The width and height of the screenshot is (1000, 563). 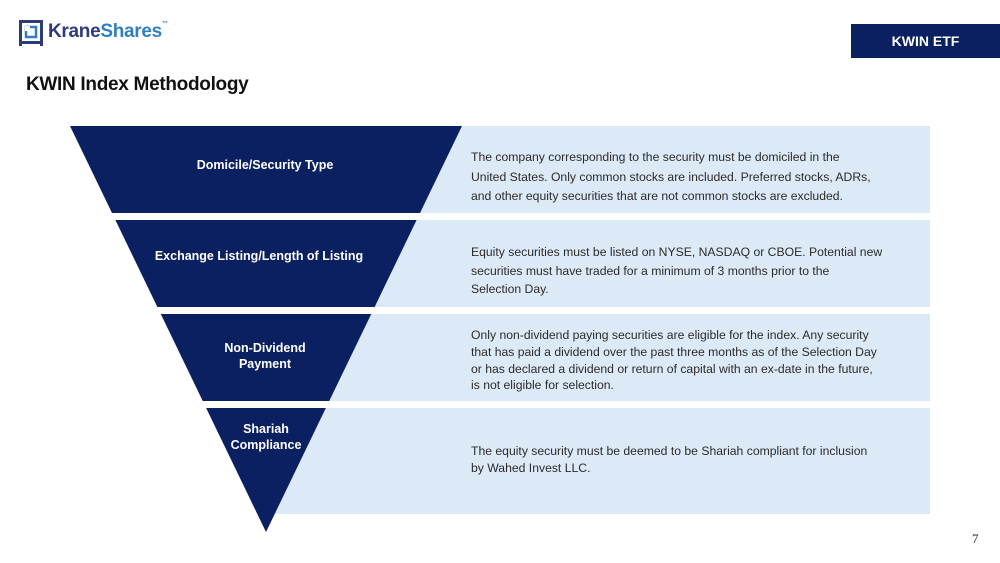 I want to click on stage-label-shariah: Shariah Compliance, so click(x=266, y=437).